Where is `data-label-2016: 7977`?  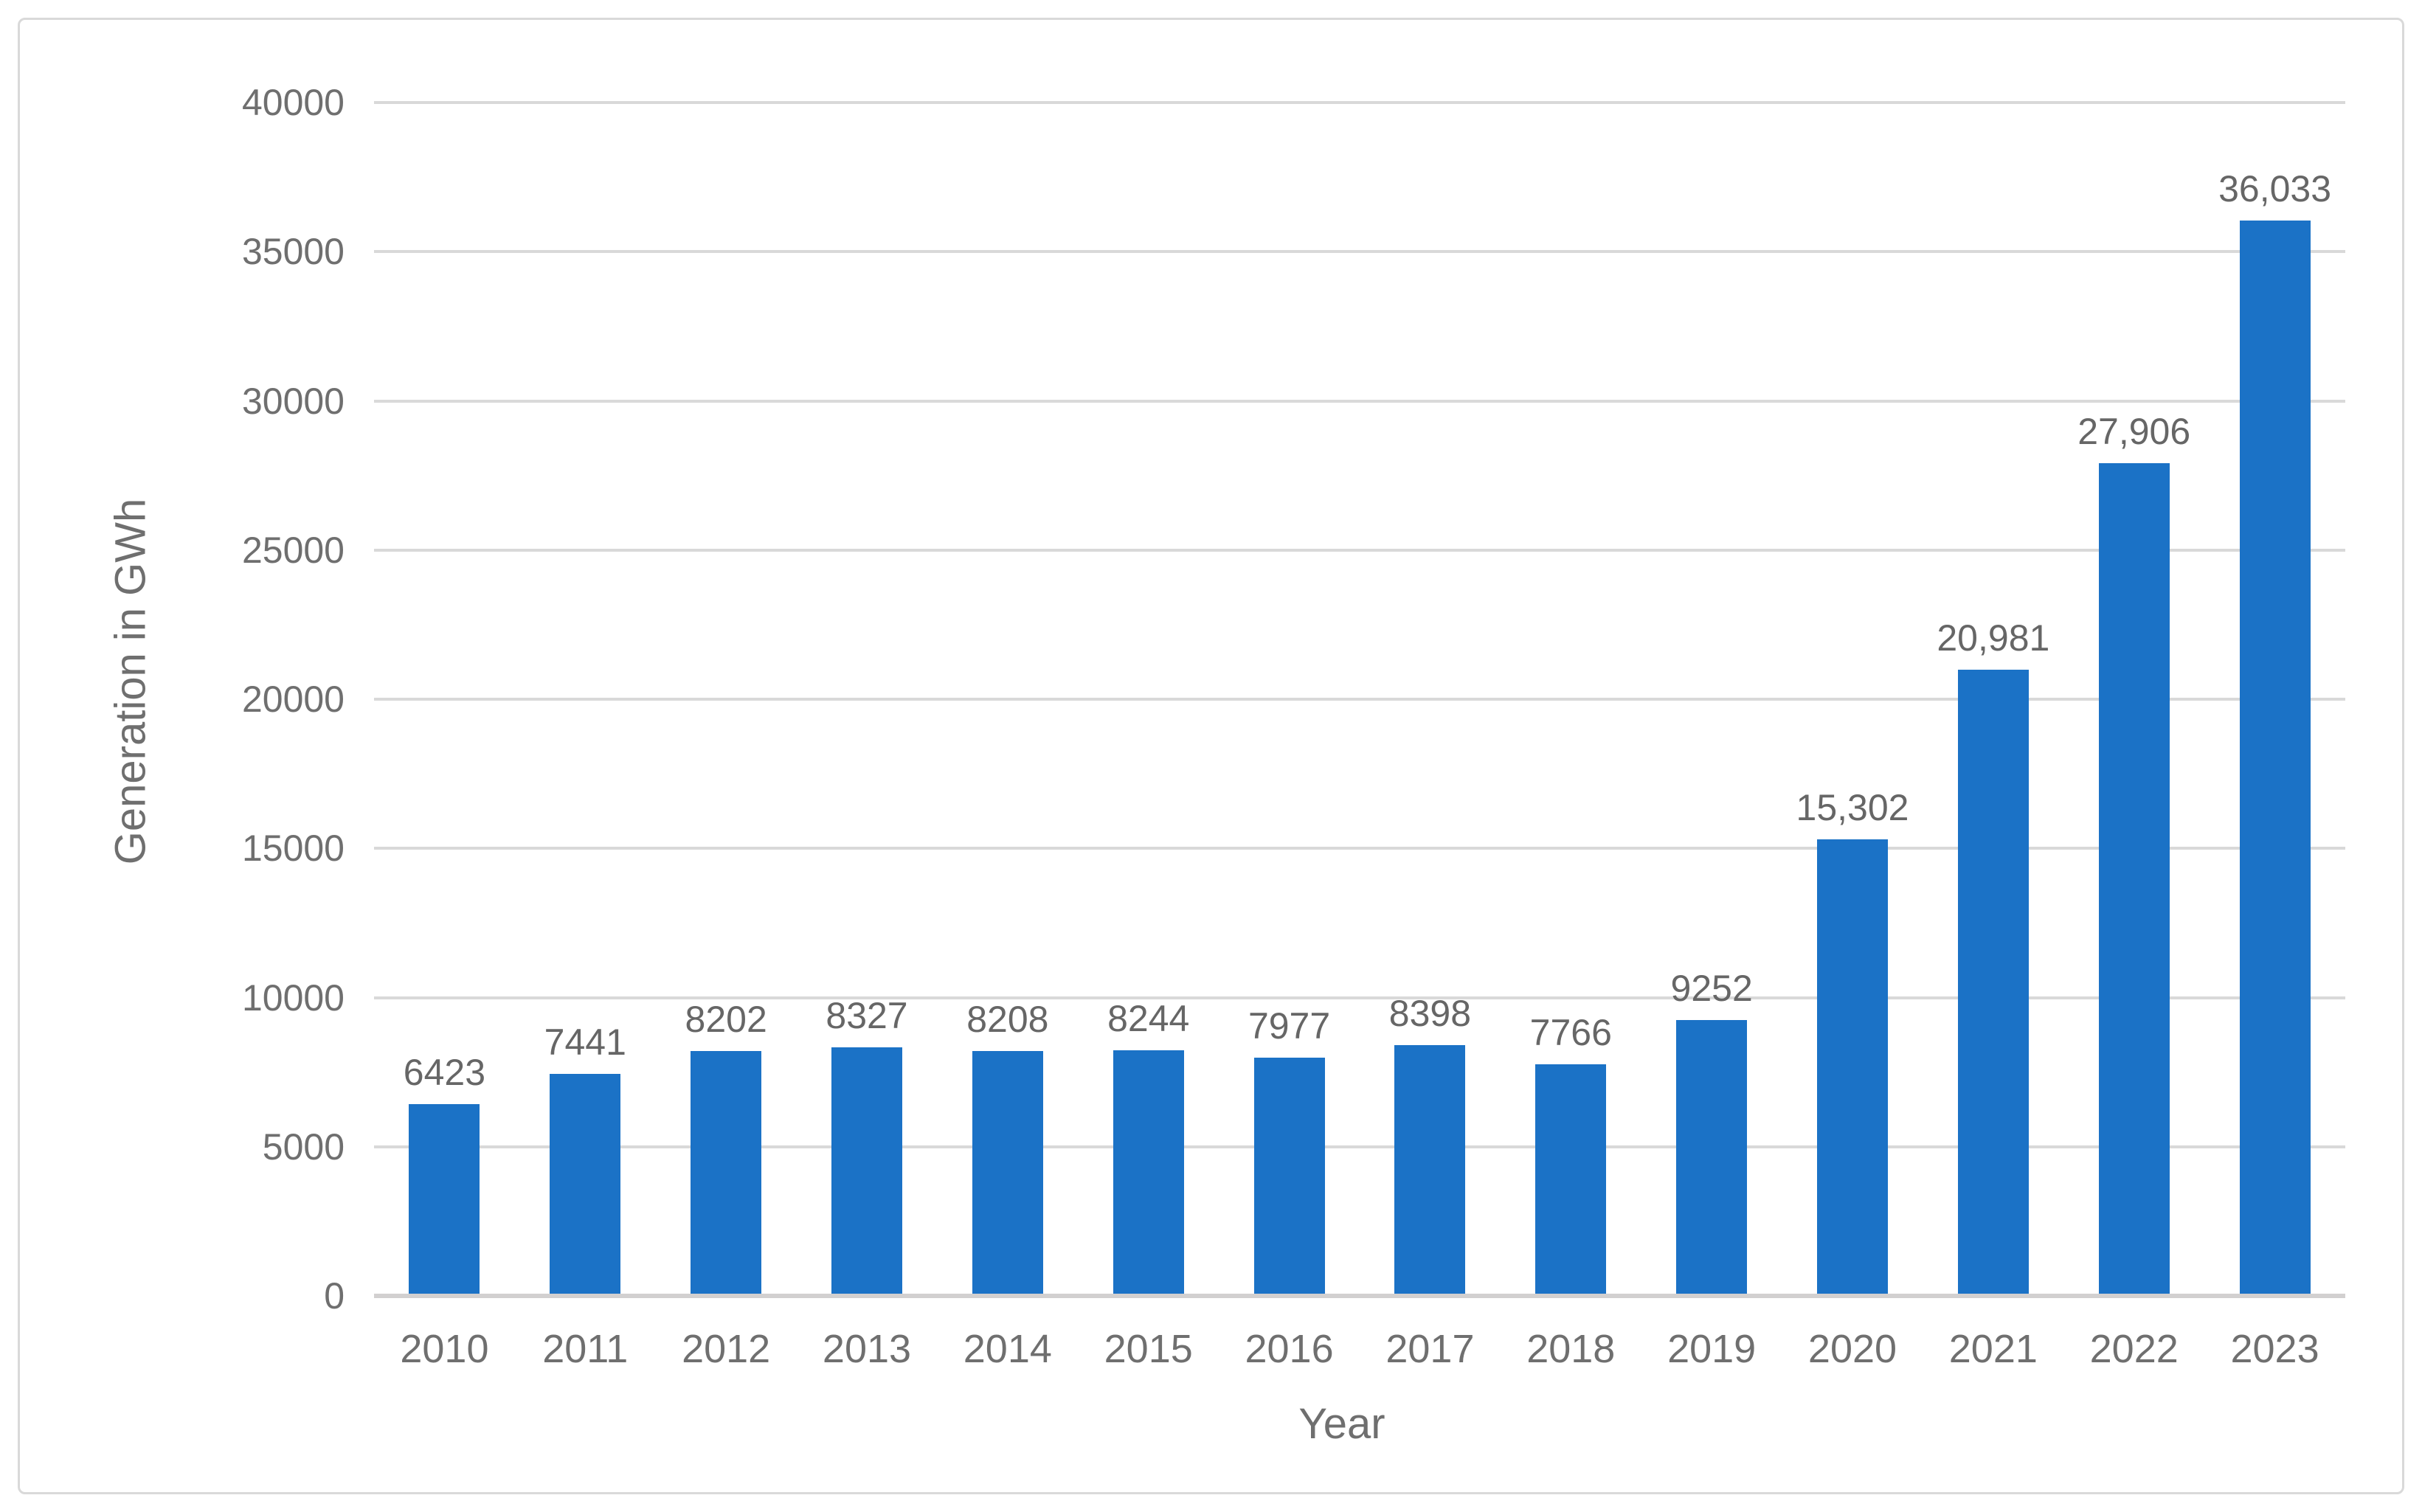 data-label-2016: 7977 is located at coordinates (1289, 1026).